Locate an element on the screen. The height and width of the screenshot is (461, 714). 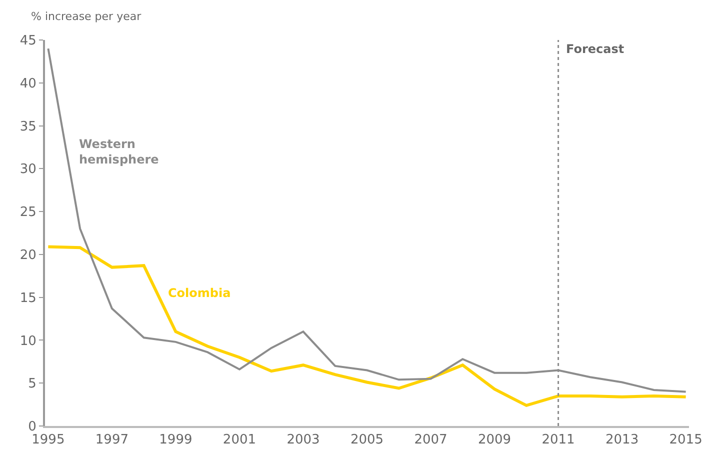
y-tick-label: 0 is located at coordinates (32, 427).